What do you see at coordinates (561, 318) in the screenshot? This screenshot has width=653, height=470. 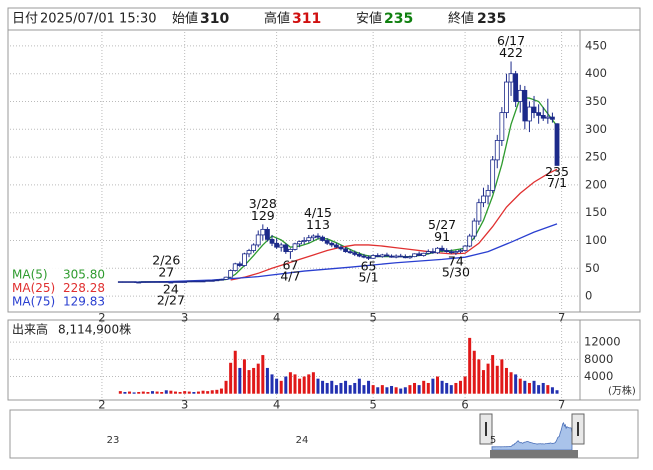 I see `x-tick-label: 7` at bounding box center [561, 318].